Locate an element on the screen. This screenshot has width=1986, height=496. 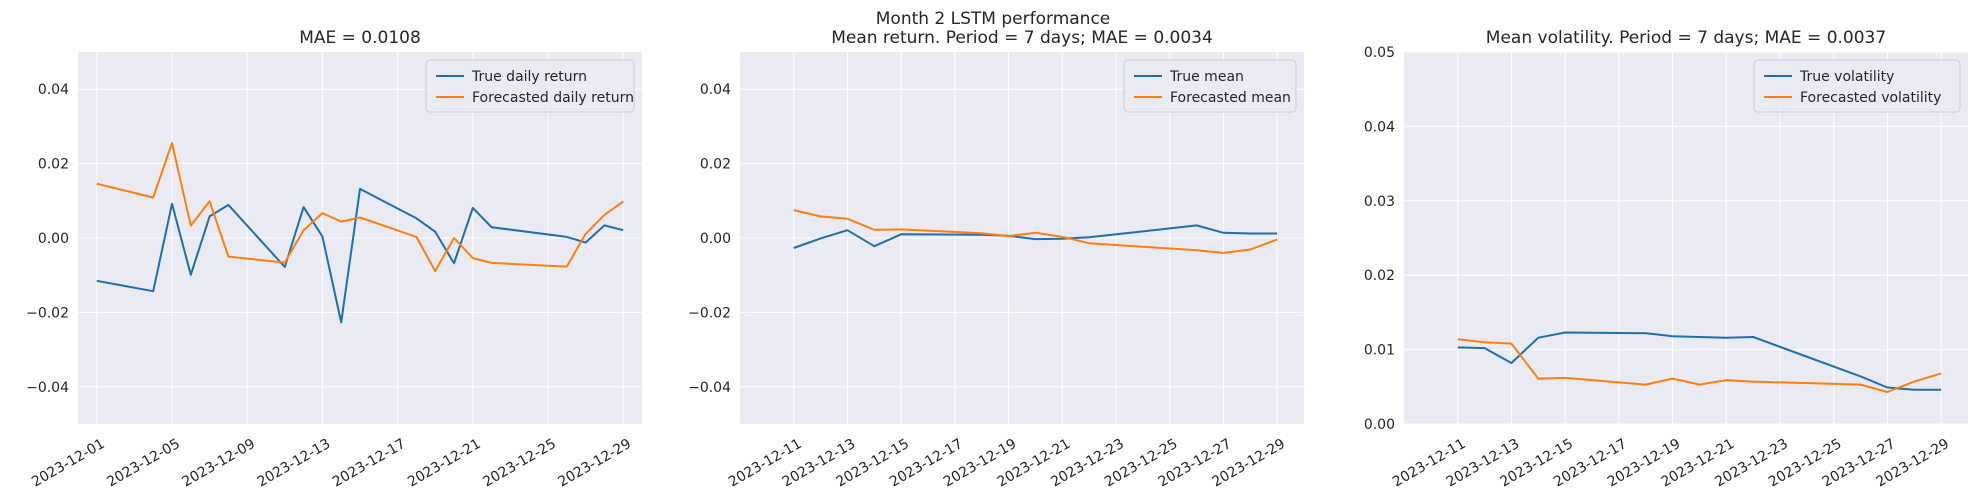
legend: True mean Forecasted mean is located at coordinates (1210, 86).